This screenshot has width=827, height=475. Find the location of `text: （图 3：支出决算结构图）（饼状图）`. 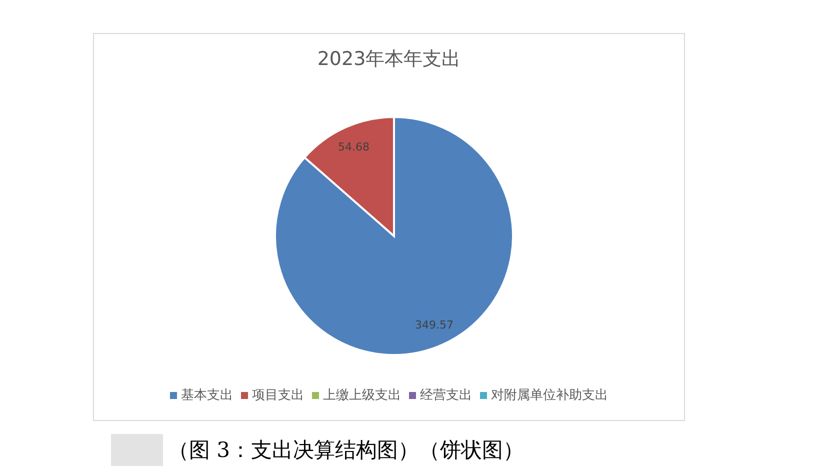

text: （图 3：支出决算结构图）（饼状图） is located at coordinates (346, 450).